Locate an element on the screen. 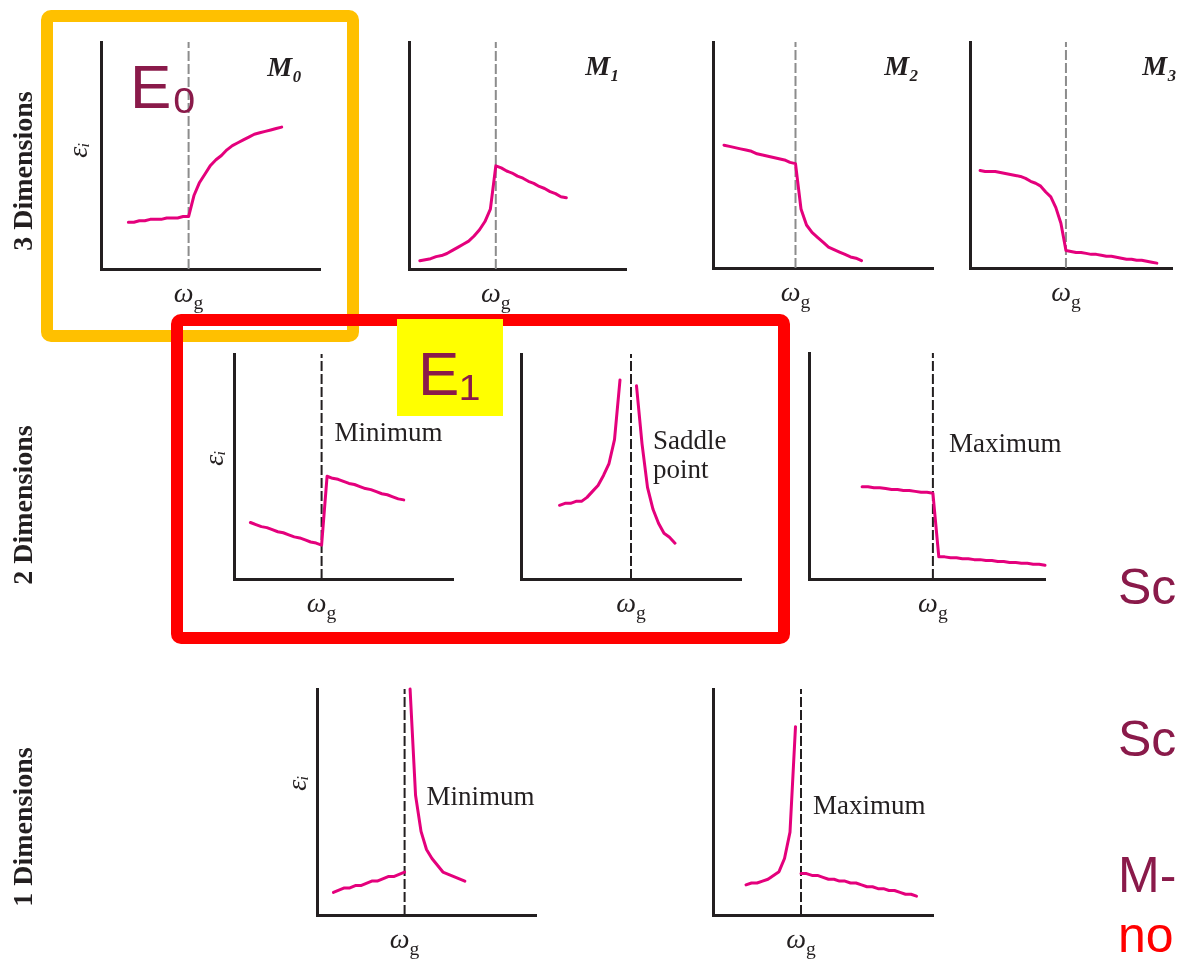  chart-title: M₀ is located at coordinates (284, 67).